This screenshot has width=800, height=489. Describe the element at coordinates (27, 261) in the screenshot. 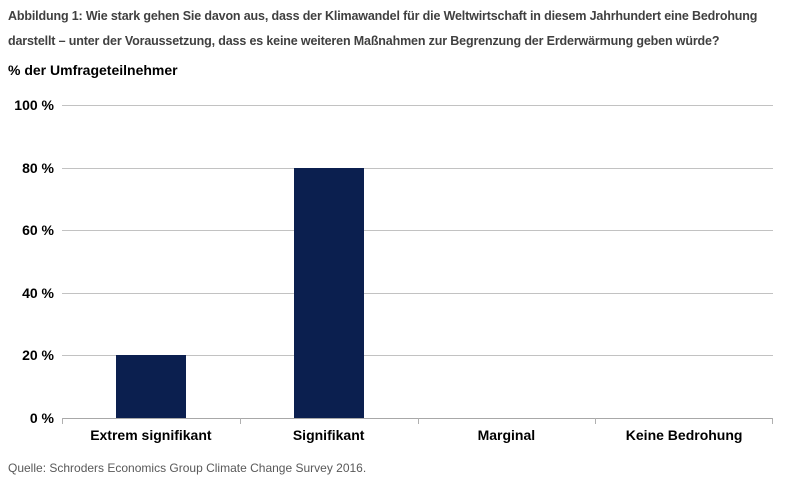

I see `y-axis-tick-labels: 0 % 20 % 40 % 60 % 80 % 100 %` at that location.